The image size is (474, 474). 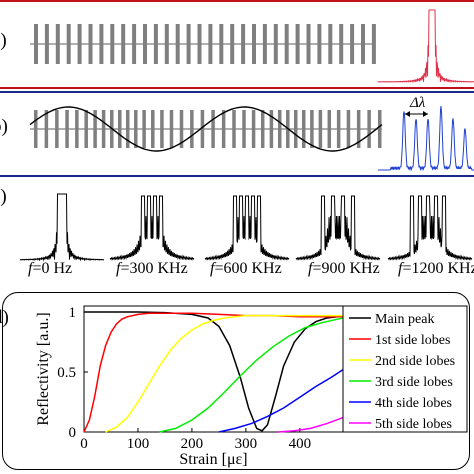 I want to click on panel-a-label: a), so click(x=3, y=40).